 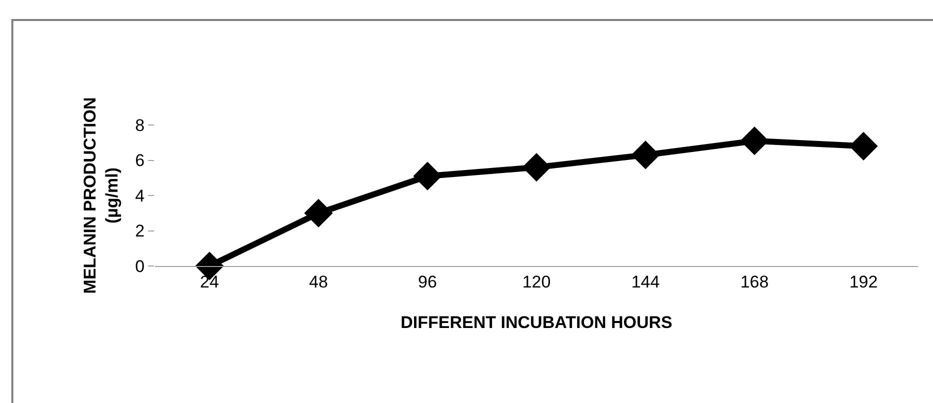 I want to click on x-axis-title: DIFFERENT INCUBATION HOURS, so click(x=536, y=322).